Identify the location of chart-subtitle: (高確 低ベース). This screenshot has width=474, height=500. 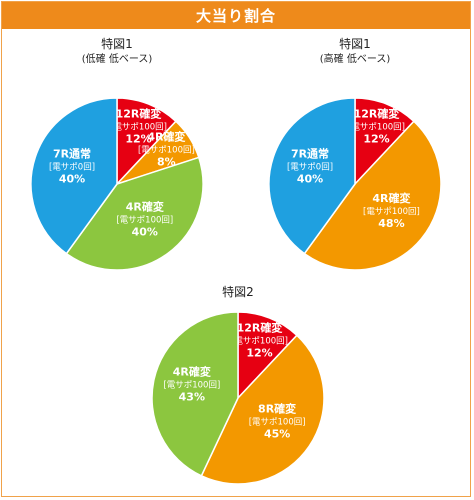
(355, 58).